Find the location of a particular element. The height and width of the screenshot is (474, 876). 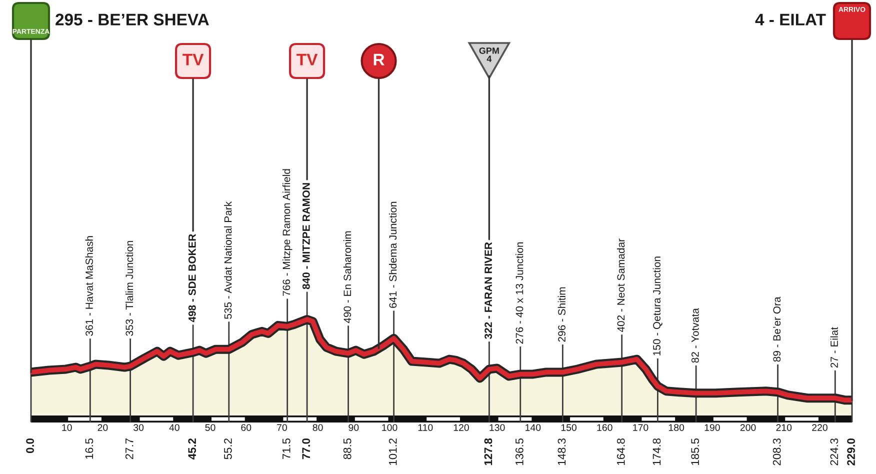

annotation: R is located at coordinates (379, 60).